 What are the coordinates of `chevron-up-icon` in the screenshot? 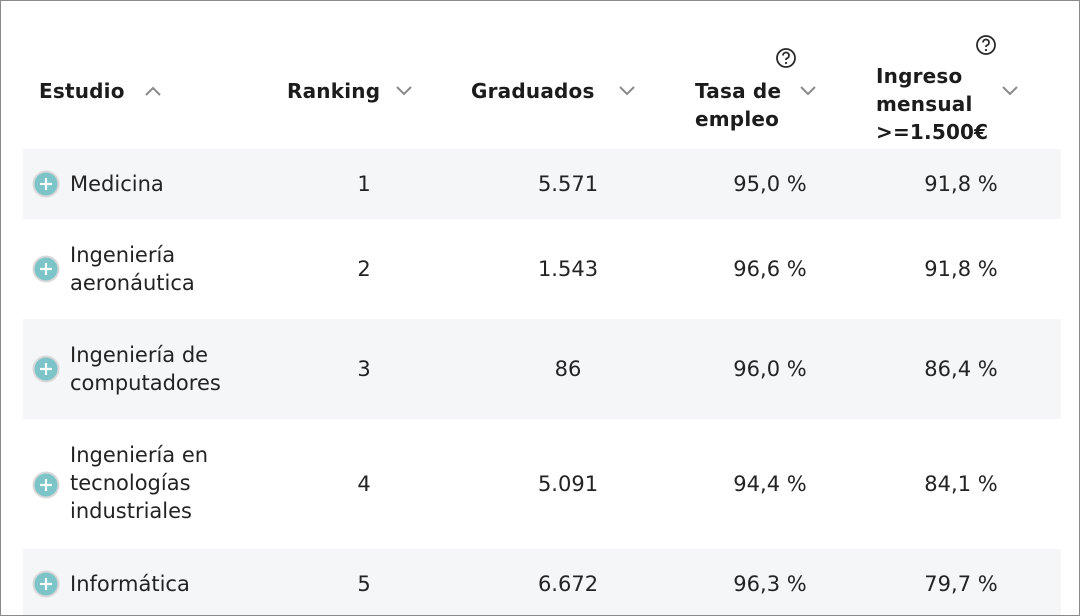 It's located at (153, 91).